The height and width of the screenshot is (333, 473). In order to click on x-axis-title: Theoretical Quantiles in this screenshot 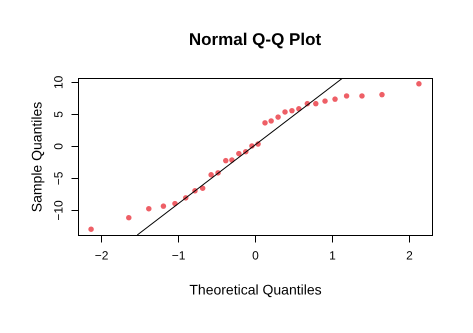, I will do `click(255, 290)`.